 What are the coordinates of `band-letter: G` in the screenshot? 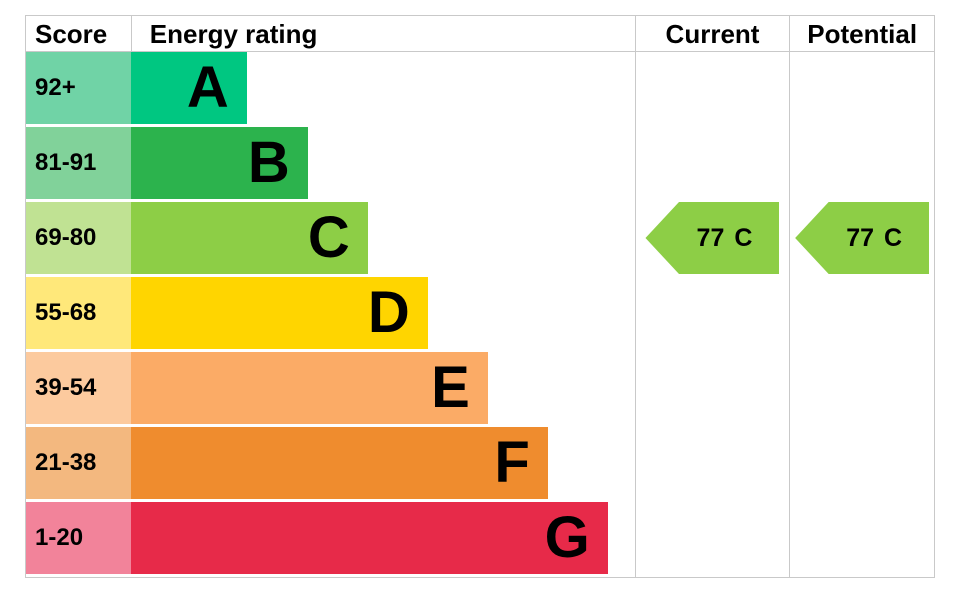 It's located at (567, 537).